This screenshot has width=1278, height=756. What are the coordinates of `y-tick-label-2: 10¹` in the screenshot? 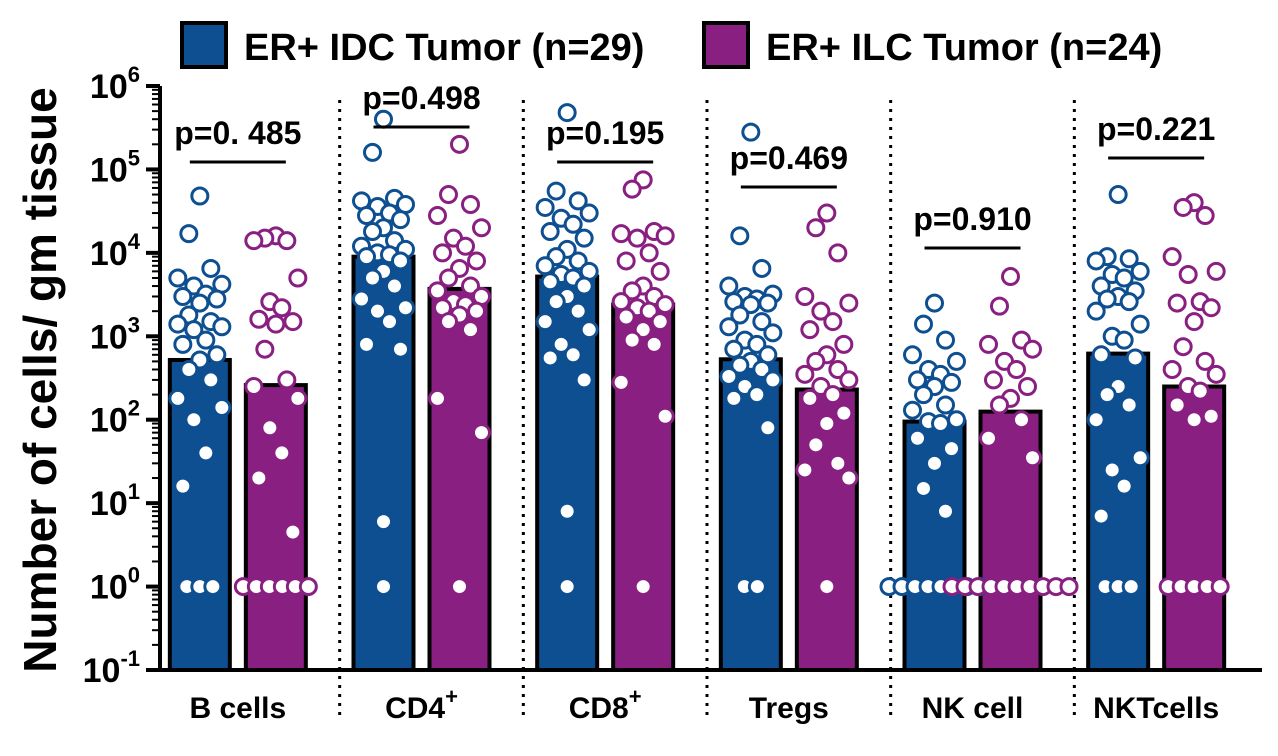 It's located at (115, 501).